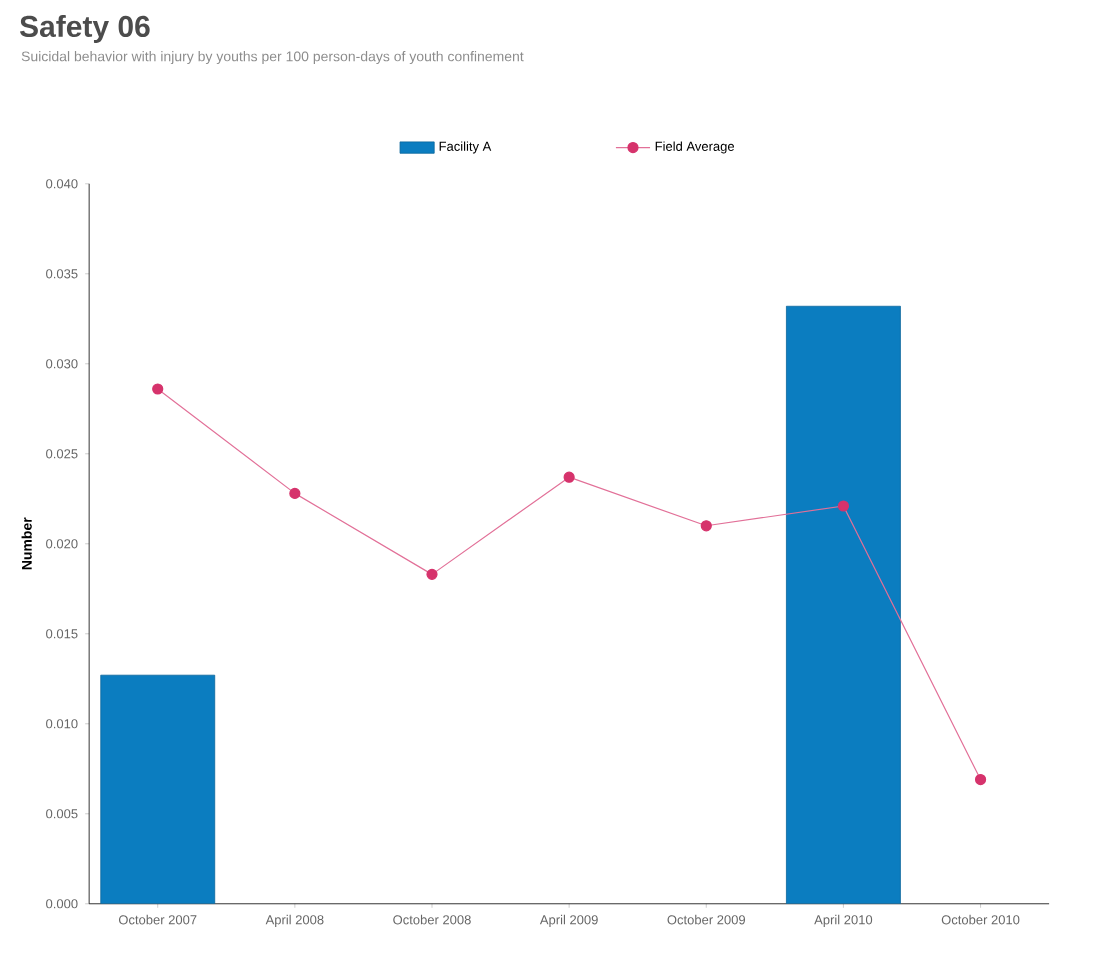 The height and width of the screenshot is (956, 1118). I want to click on chart-title: Safety 06, so click(84, 29).